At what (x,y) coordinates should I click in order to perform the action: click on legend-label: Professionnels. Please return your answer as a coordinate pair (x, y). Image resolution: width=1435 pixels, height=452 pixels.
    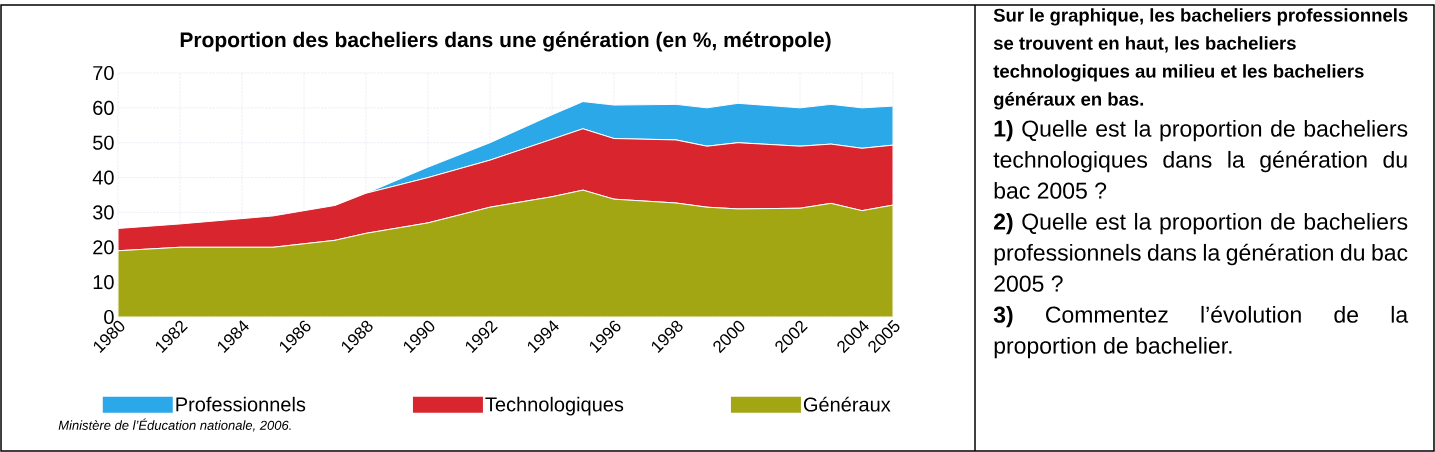
    Looking at the image, I should click on (241, 404).